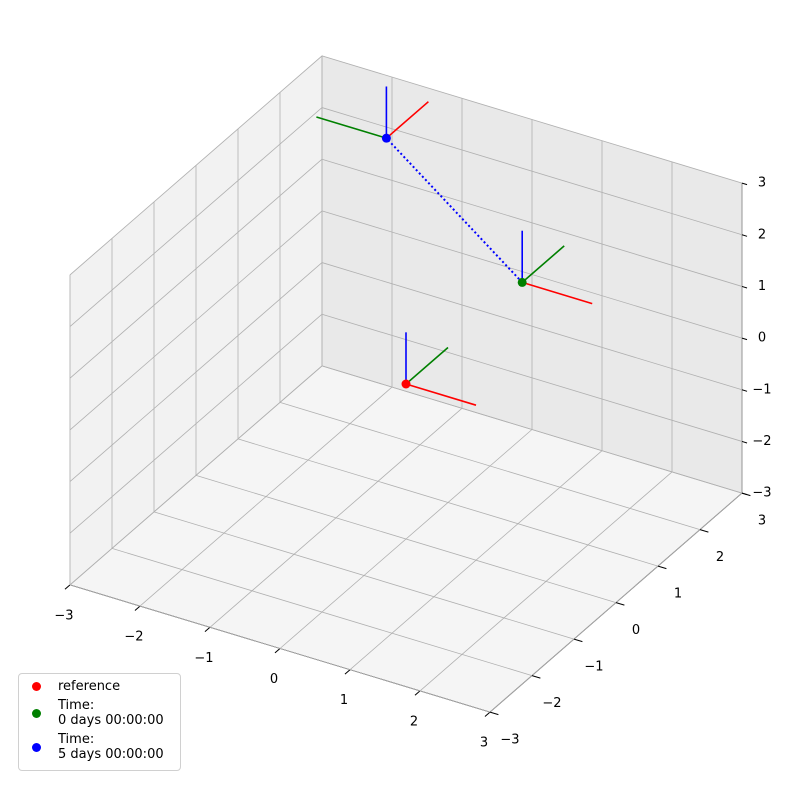 The height and width of the screenshot is (790, 791). Describe the element at coordinates (762, 286) in the screenshot. I see `z-tick-label: 1` at that location.